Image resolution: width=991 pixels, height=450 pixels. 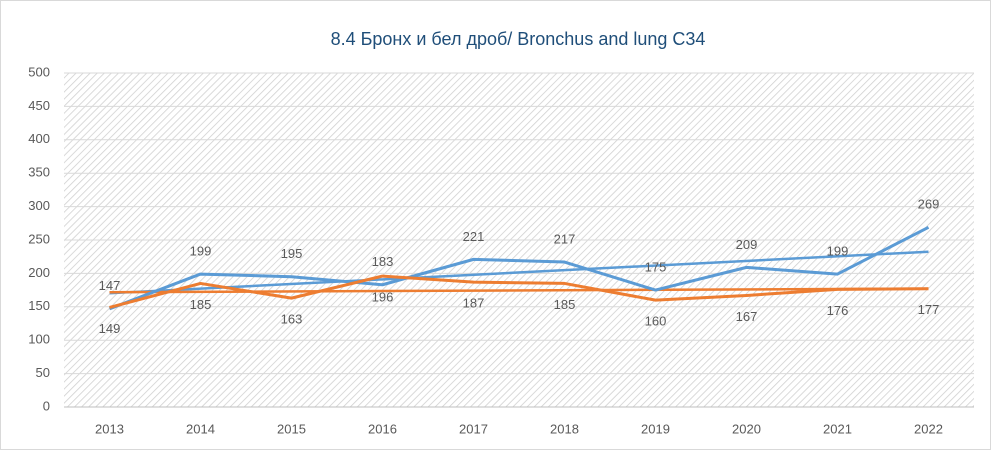 What do you see at coordinates (747, 316) in the screenshot?
I see `data-label: 167` at bounding box center [747, 316].